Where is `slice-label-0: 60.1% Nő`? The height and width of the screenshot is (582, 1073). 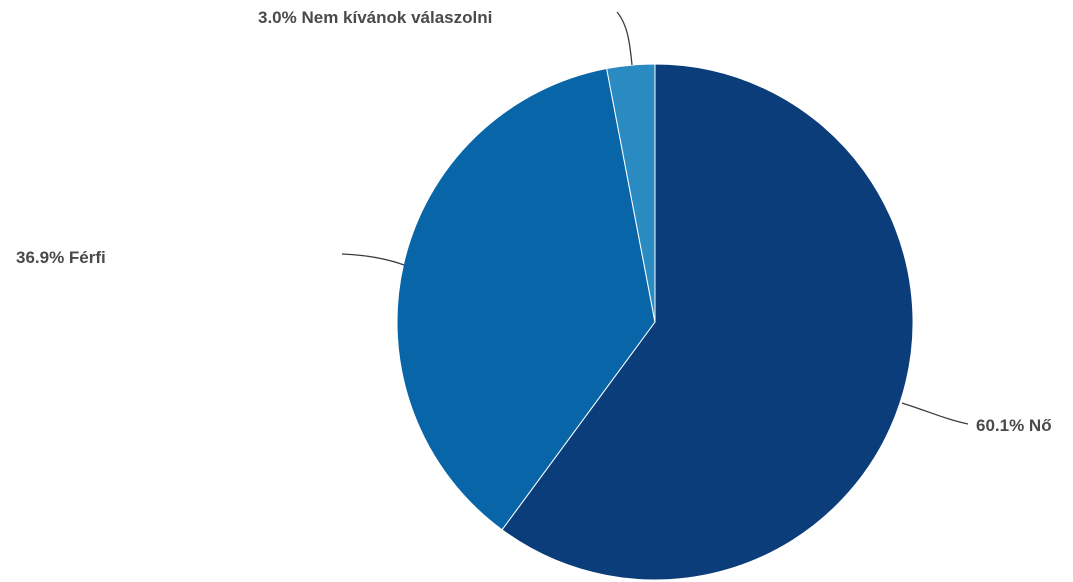 slice-label-0: 60.1% Nő is located at coordinates (1014, 425).